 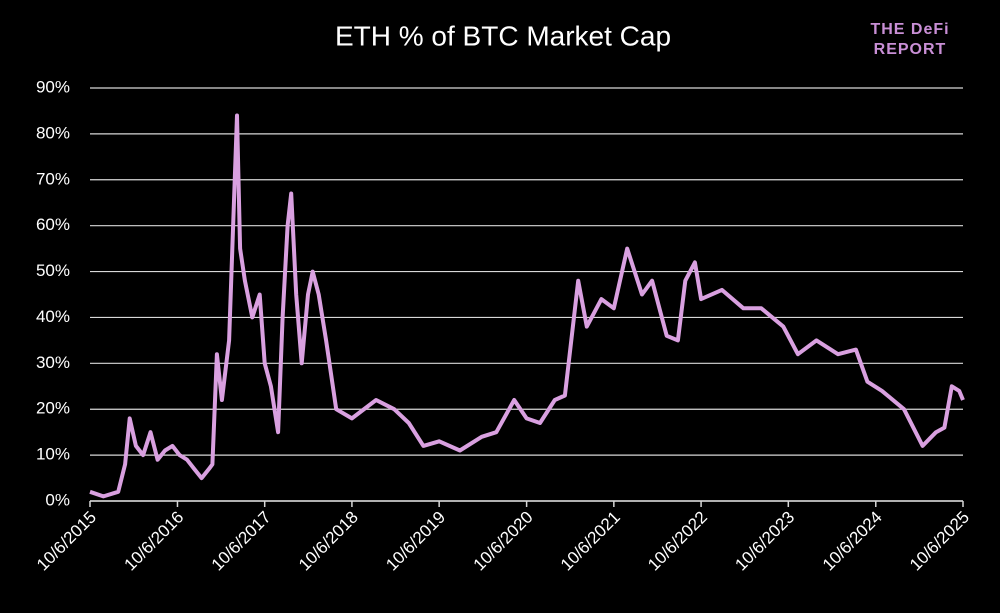 I want to click on y-tick-label: 90%, so click(x=53, y=86).